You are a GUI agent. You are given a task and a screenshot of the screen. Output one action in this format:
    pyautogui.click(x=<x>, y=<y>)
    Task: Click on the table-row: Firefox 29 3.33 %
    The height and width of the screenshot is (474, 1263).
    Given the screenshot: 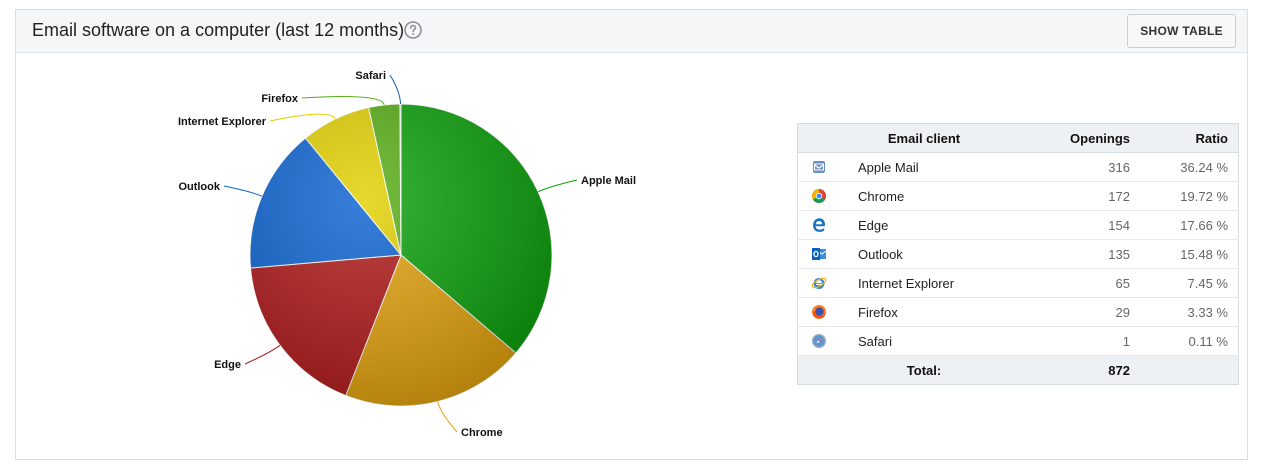 What is the action you would take?
    pyautogui.click(x=1018, y=312)
    